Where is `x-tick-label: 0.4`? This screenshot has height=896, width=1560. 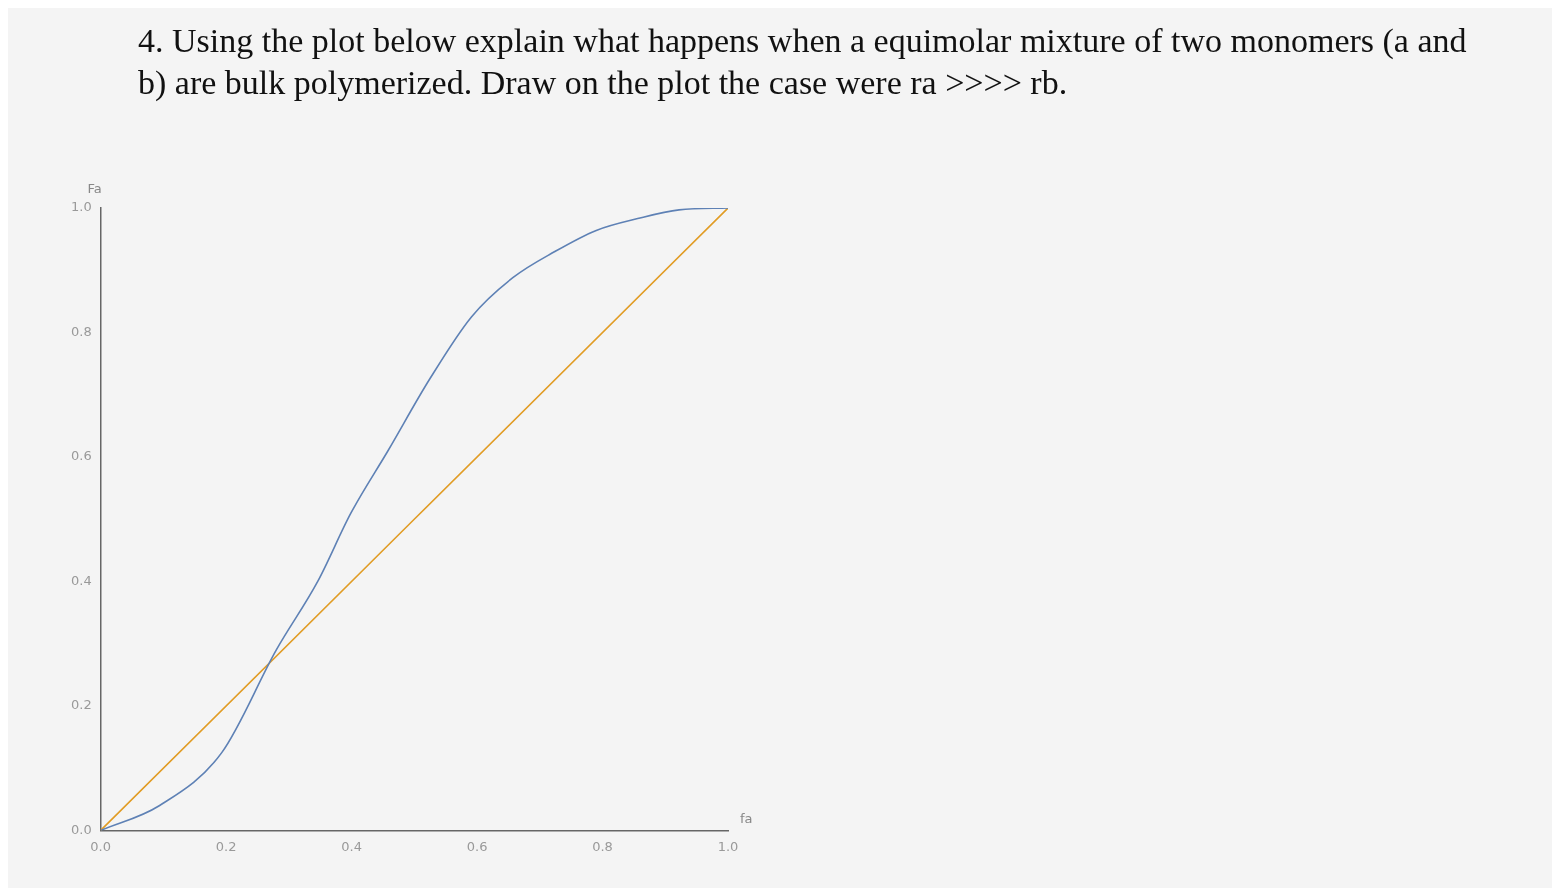
x-tick-label: 0.4 is located at coordinates (351, 846).